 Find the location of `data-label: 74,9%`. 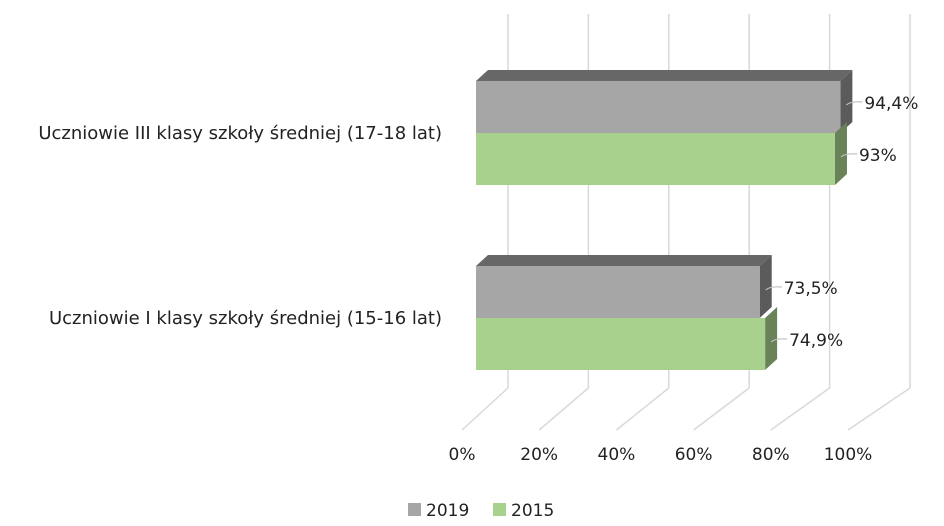

data-label: 74,9% is located at coordinates (816, 341).